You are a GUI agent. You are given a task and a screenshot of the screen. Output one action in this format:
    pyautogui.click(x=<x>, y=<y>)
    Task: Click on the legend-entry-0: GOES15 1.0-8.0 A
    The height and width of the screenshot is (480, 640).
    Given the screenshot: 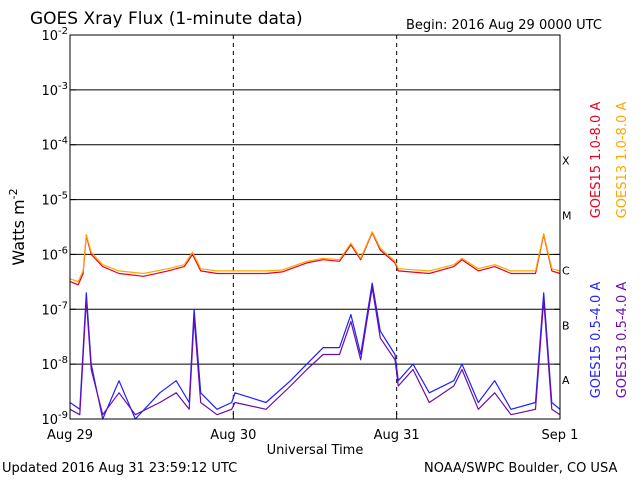 What is the action you would take?
    pyautogui.click(x=596, y=160)
    